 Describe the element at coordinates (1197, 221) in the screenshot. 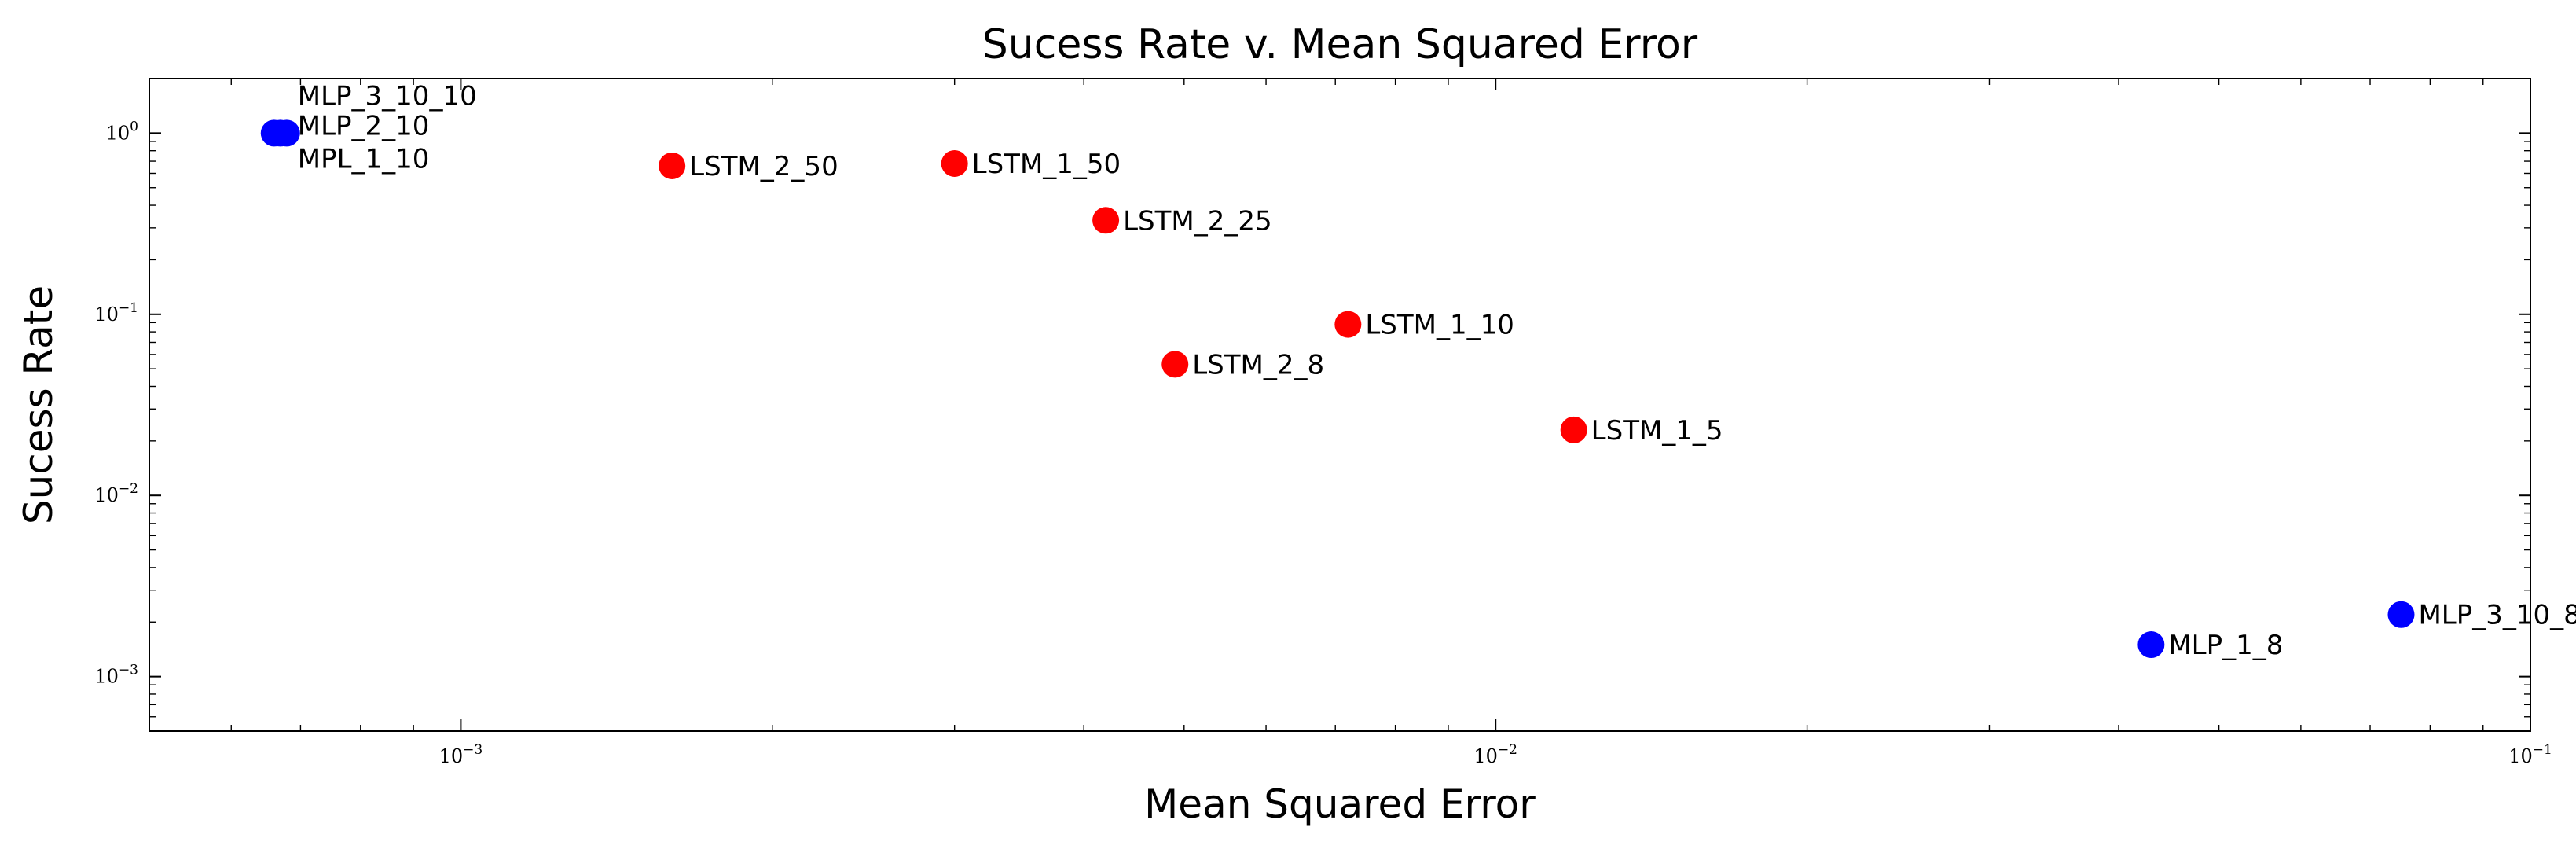

I see `point-label: LSTM_2_25` at that location.